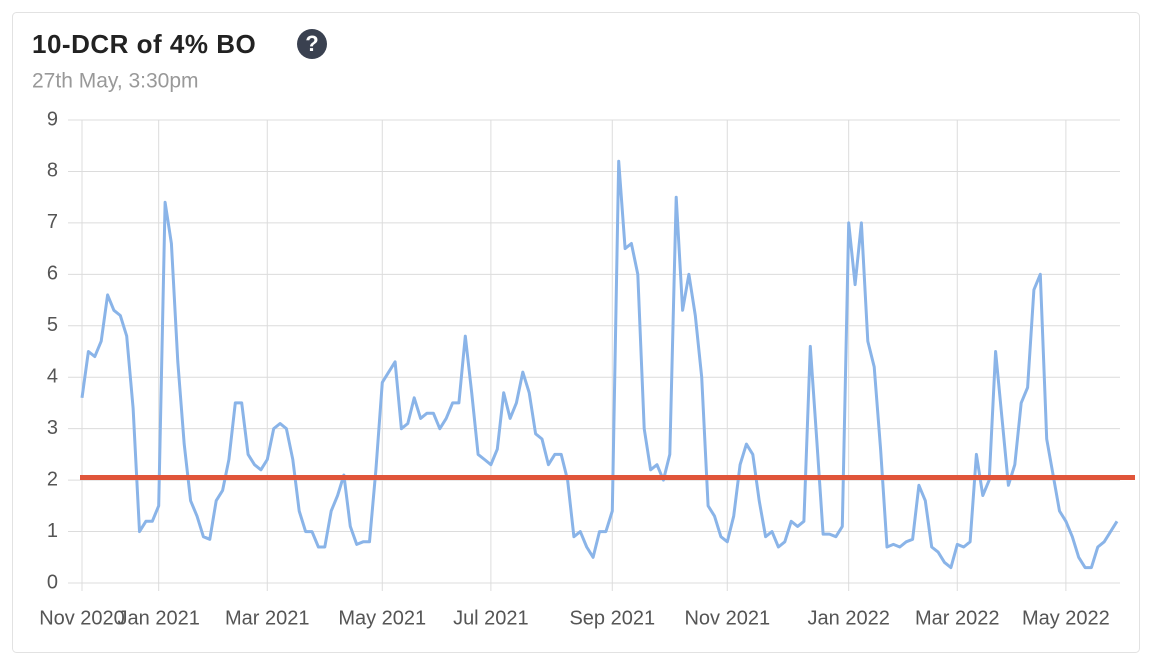 The image size is (1150, 666). What do you see at coordinates (52, 222) in the screenshot?
I see `y-tick-label: 7` at bounding box center [52, 222].